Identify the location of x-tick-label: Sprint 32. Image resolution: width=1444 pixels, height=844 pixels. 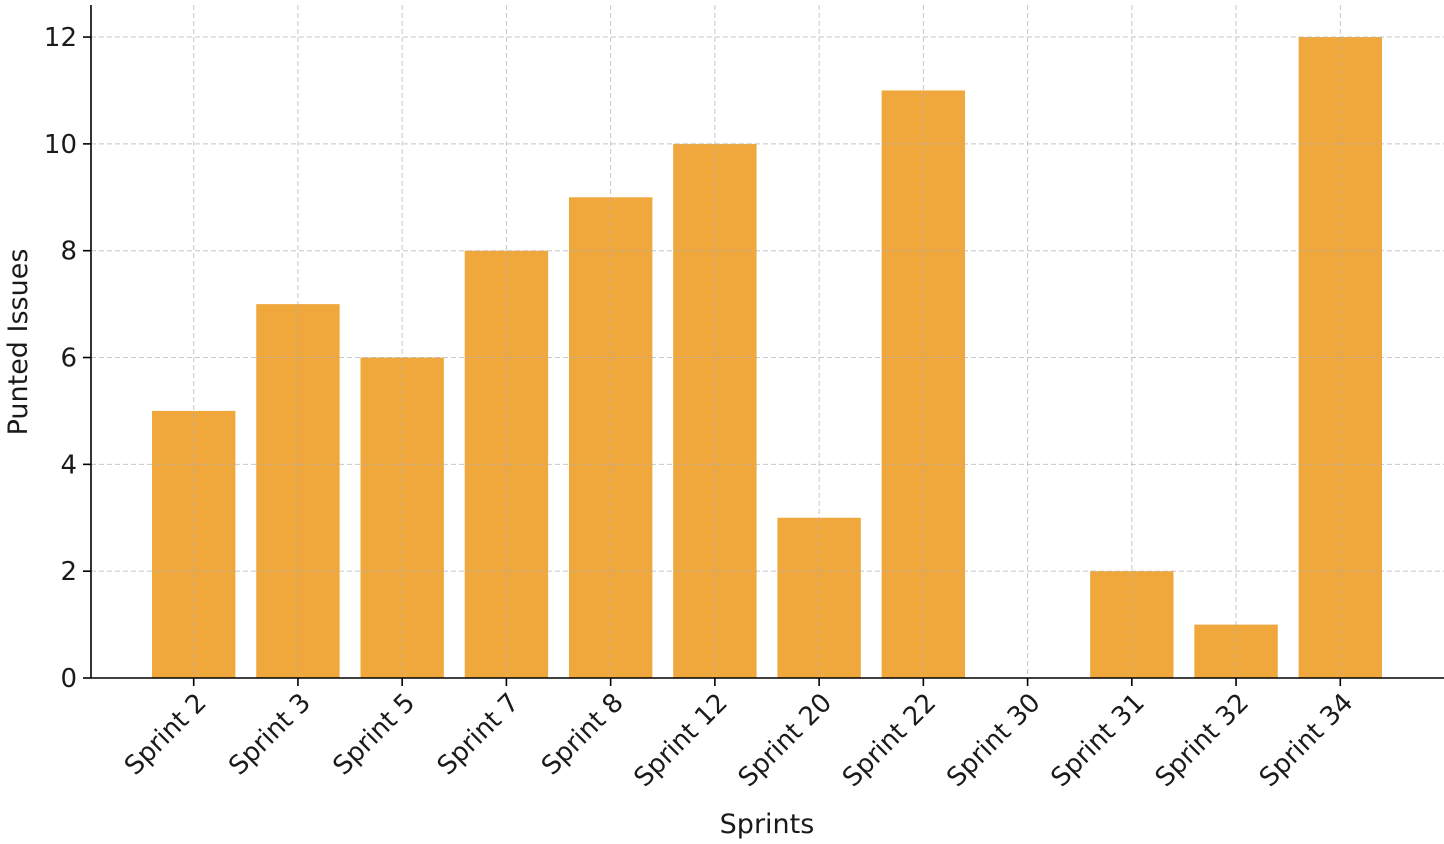
(1202, 740).